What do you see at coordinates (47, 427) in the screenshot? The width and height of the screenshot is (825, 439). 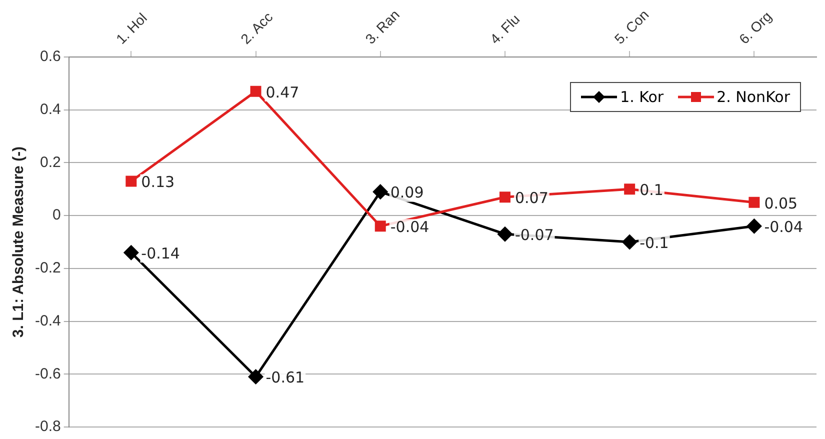 I see `y-tick-label: -0.8` at bounding box center [47, 427].